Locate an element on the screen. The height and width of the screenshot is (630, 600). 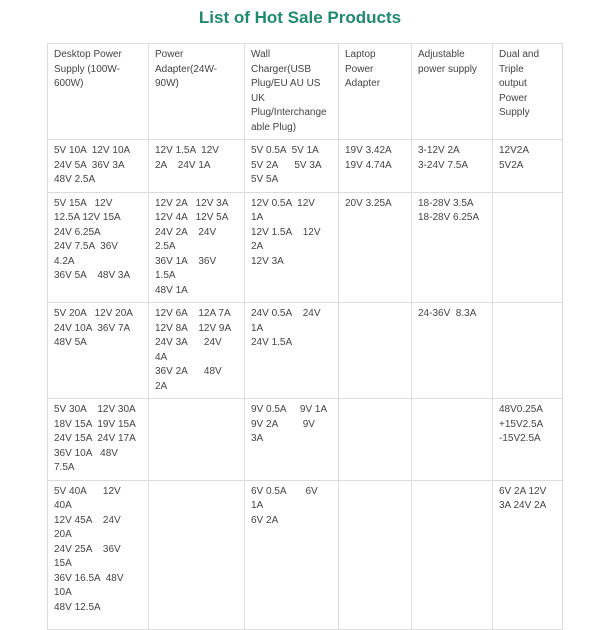
cell-line: 5V 15A 12V is located at coordinates (83, 203).